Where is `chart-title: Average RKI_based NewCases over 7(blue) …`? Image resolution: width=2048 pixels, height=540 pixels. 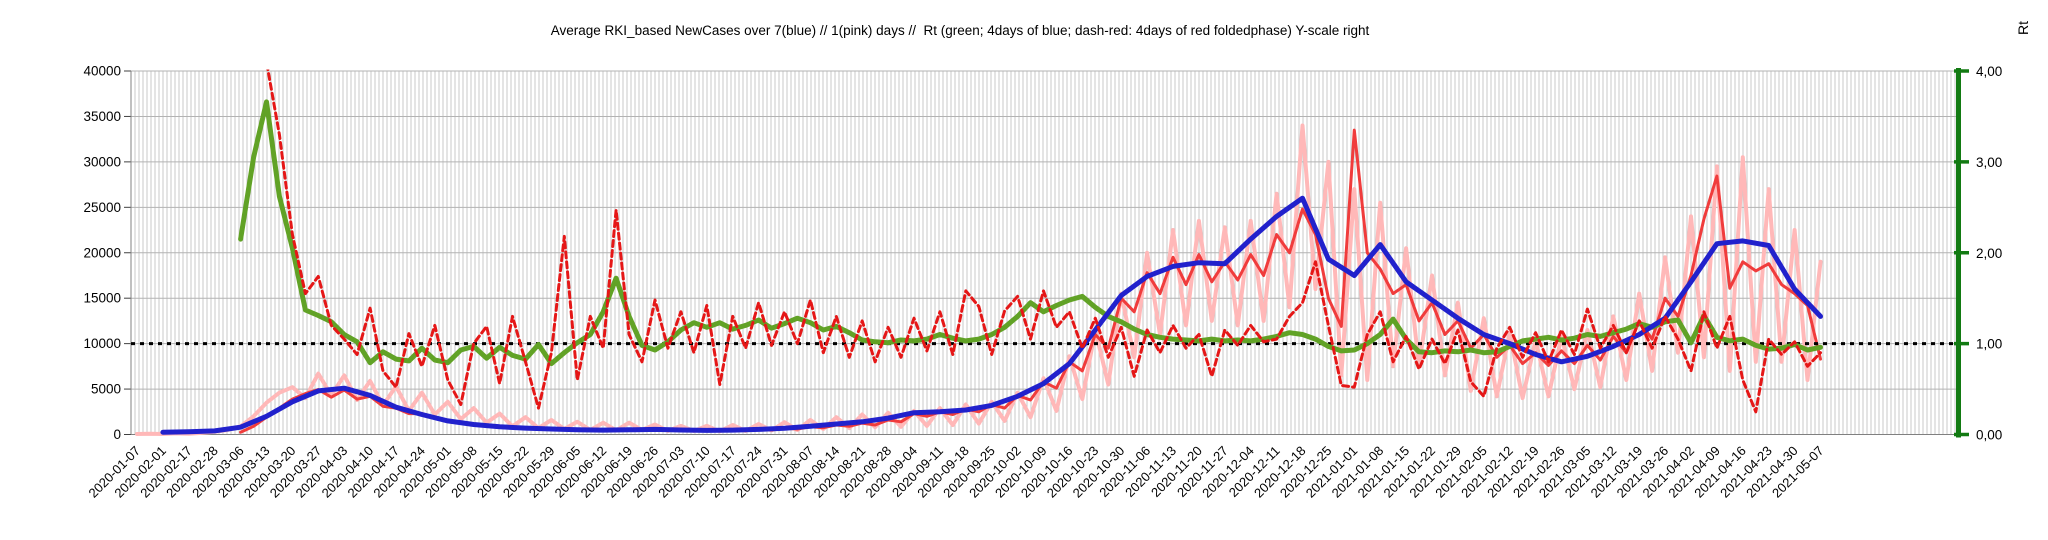 chart-title: Average RKI_based NewCases over 7(blue) … is located at coordinates (960, 30).